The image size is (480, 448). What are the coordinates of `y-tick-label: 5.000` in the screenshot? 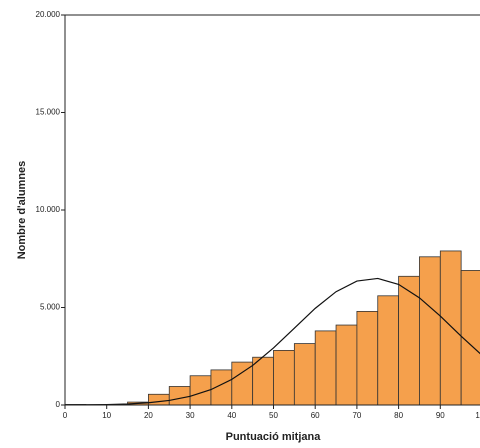 It's located at (50, 307).